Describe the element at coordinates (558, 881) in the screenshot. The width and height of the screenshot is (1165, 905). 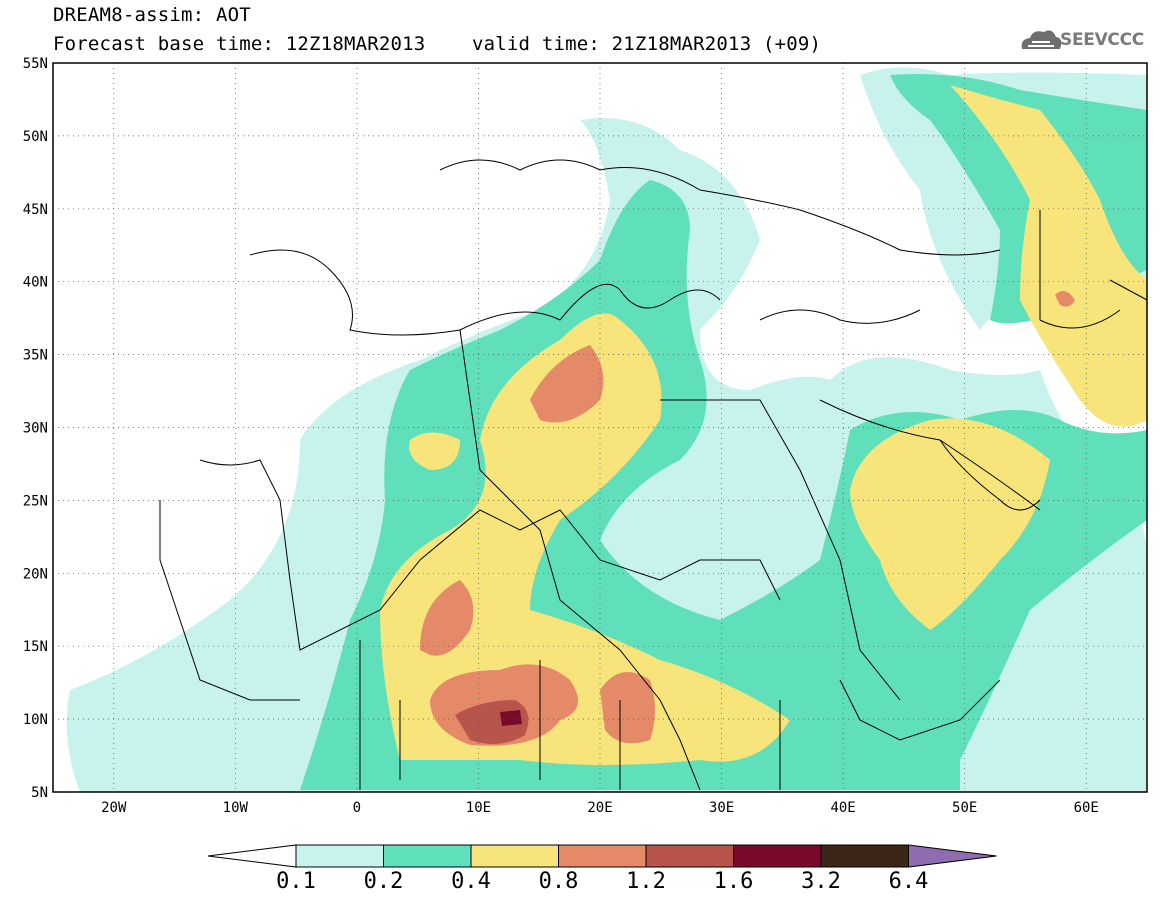
I see `colorbar-label: 0.8` at that location.